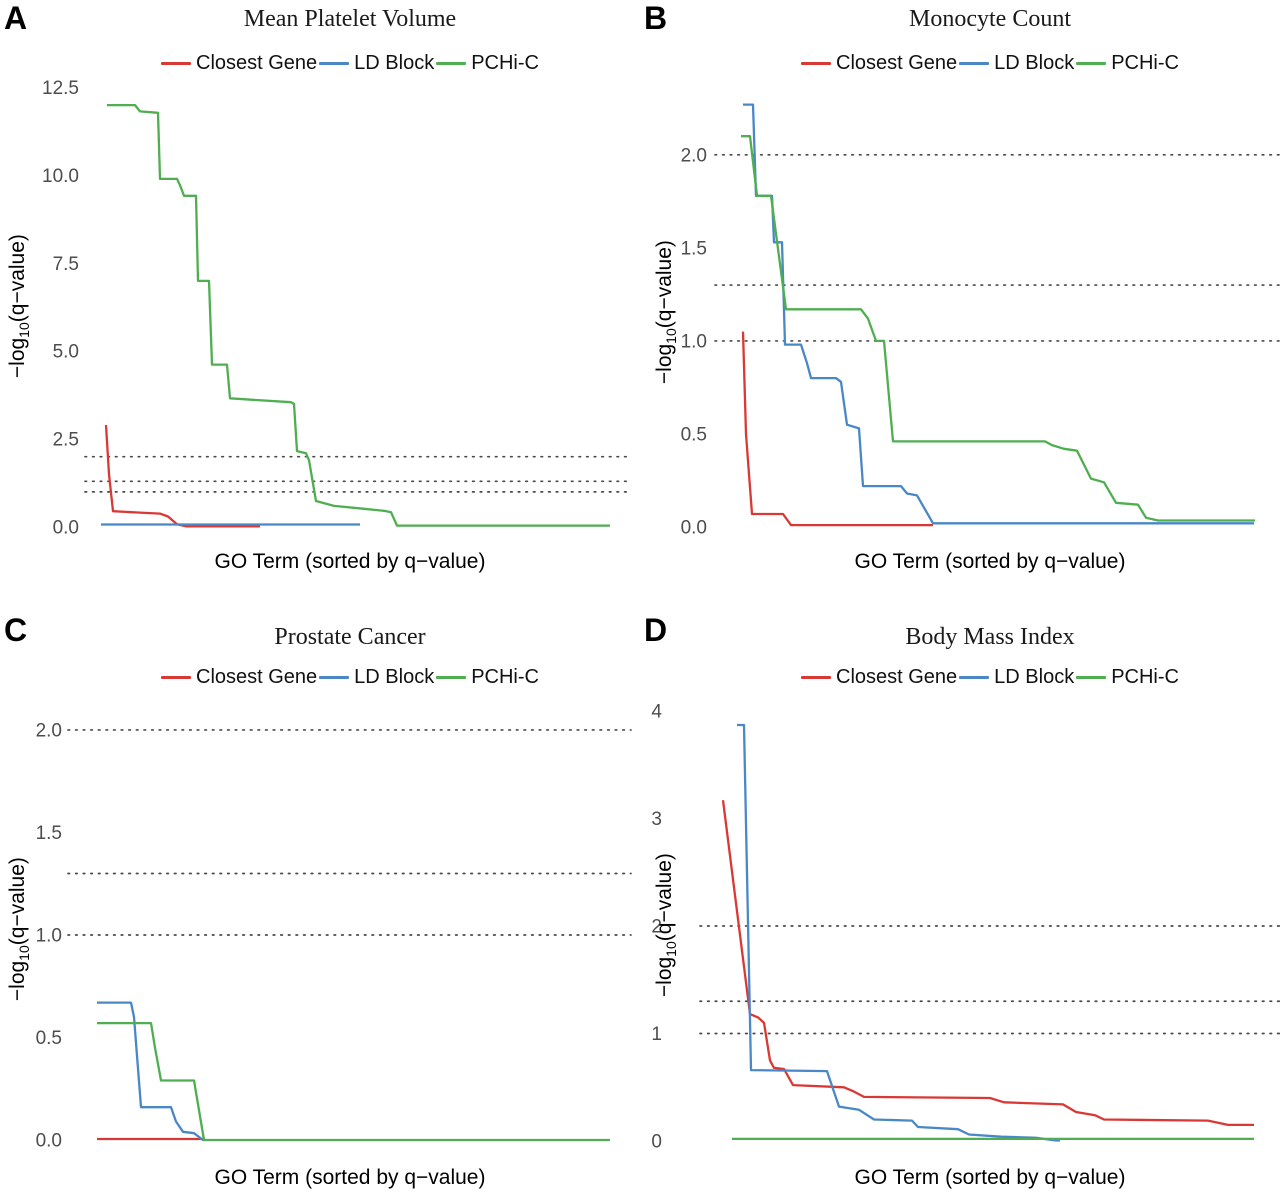 The height and width of the screenshot is (1202, 1280). What do you see at coordinates (350, 637) in the screenshot?
I see `chart-title: Prostate Cancer` at bounding box center [350, 637].